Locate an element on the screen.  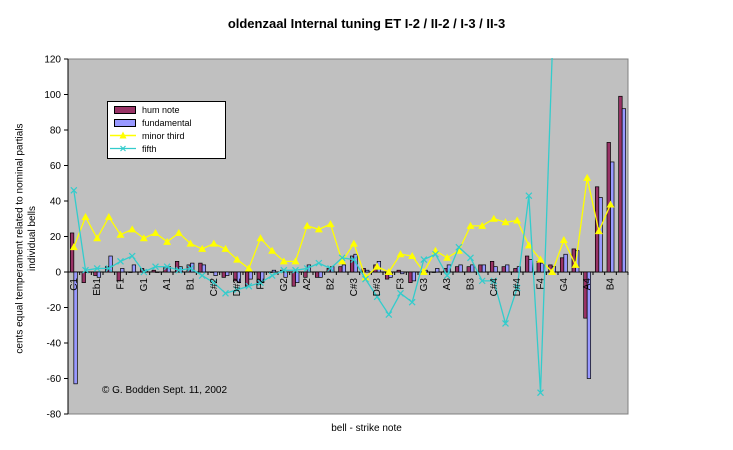
legend-swatch-fifth is located at coordinates (123, 148).